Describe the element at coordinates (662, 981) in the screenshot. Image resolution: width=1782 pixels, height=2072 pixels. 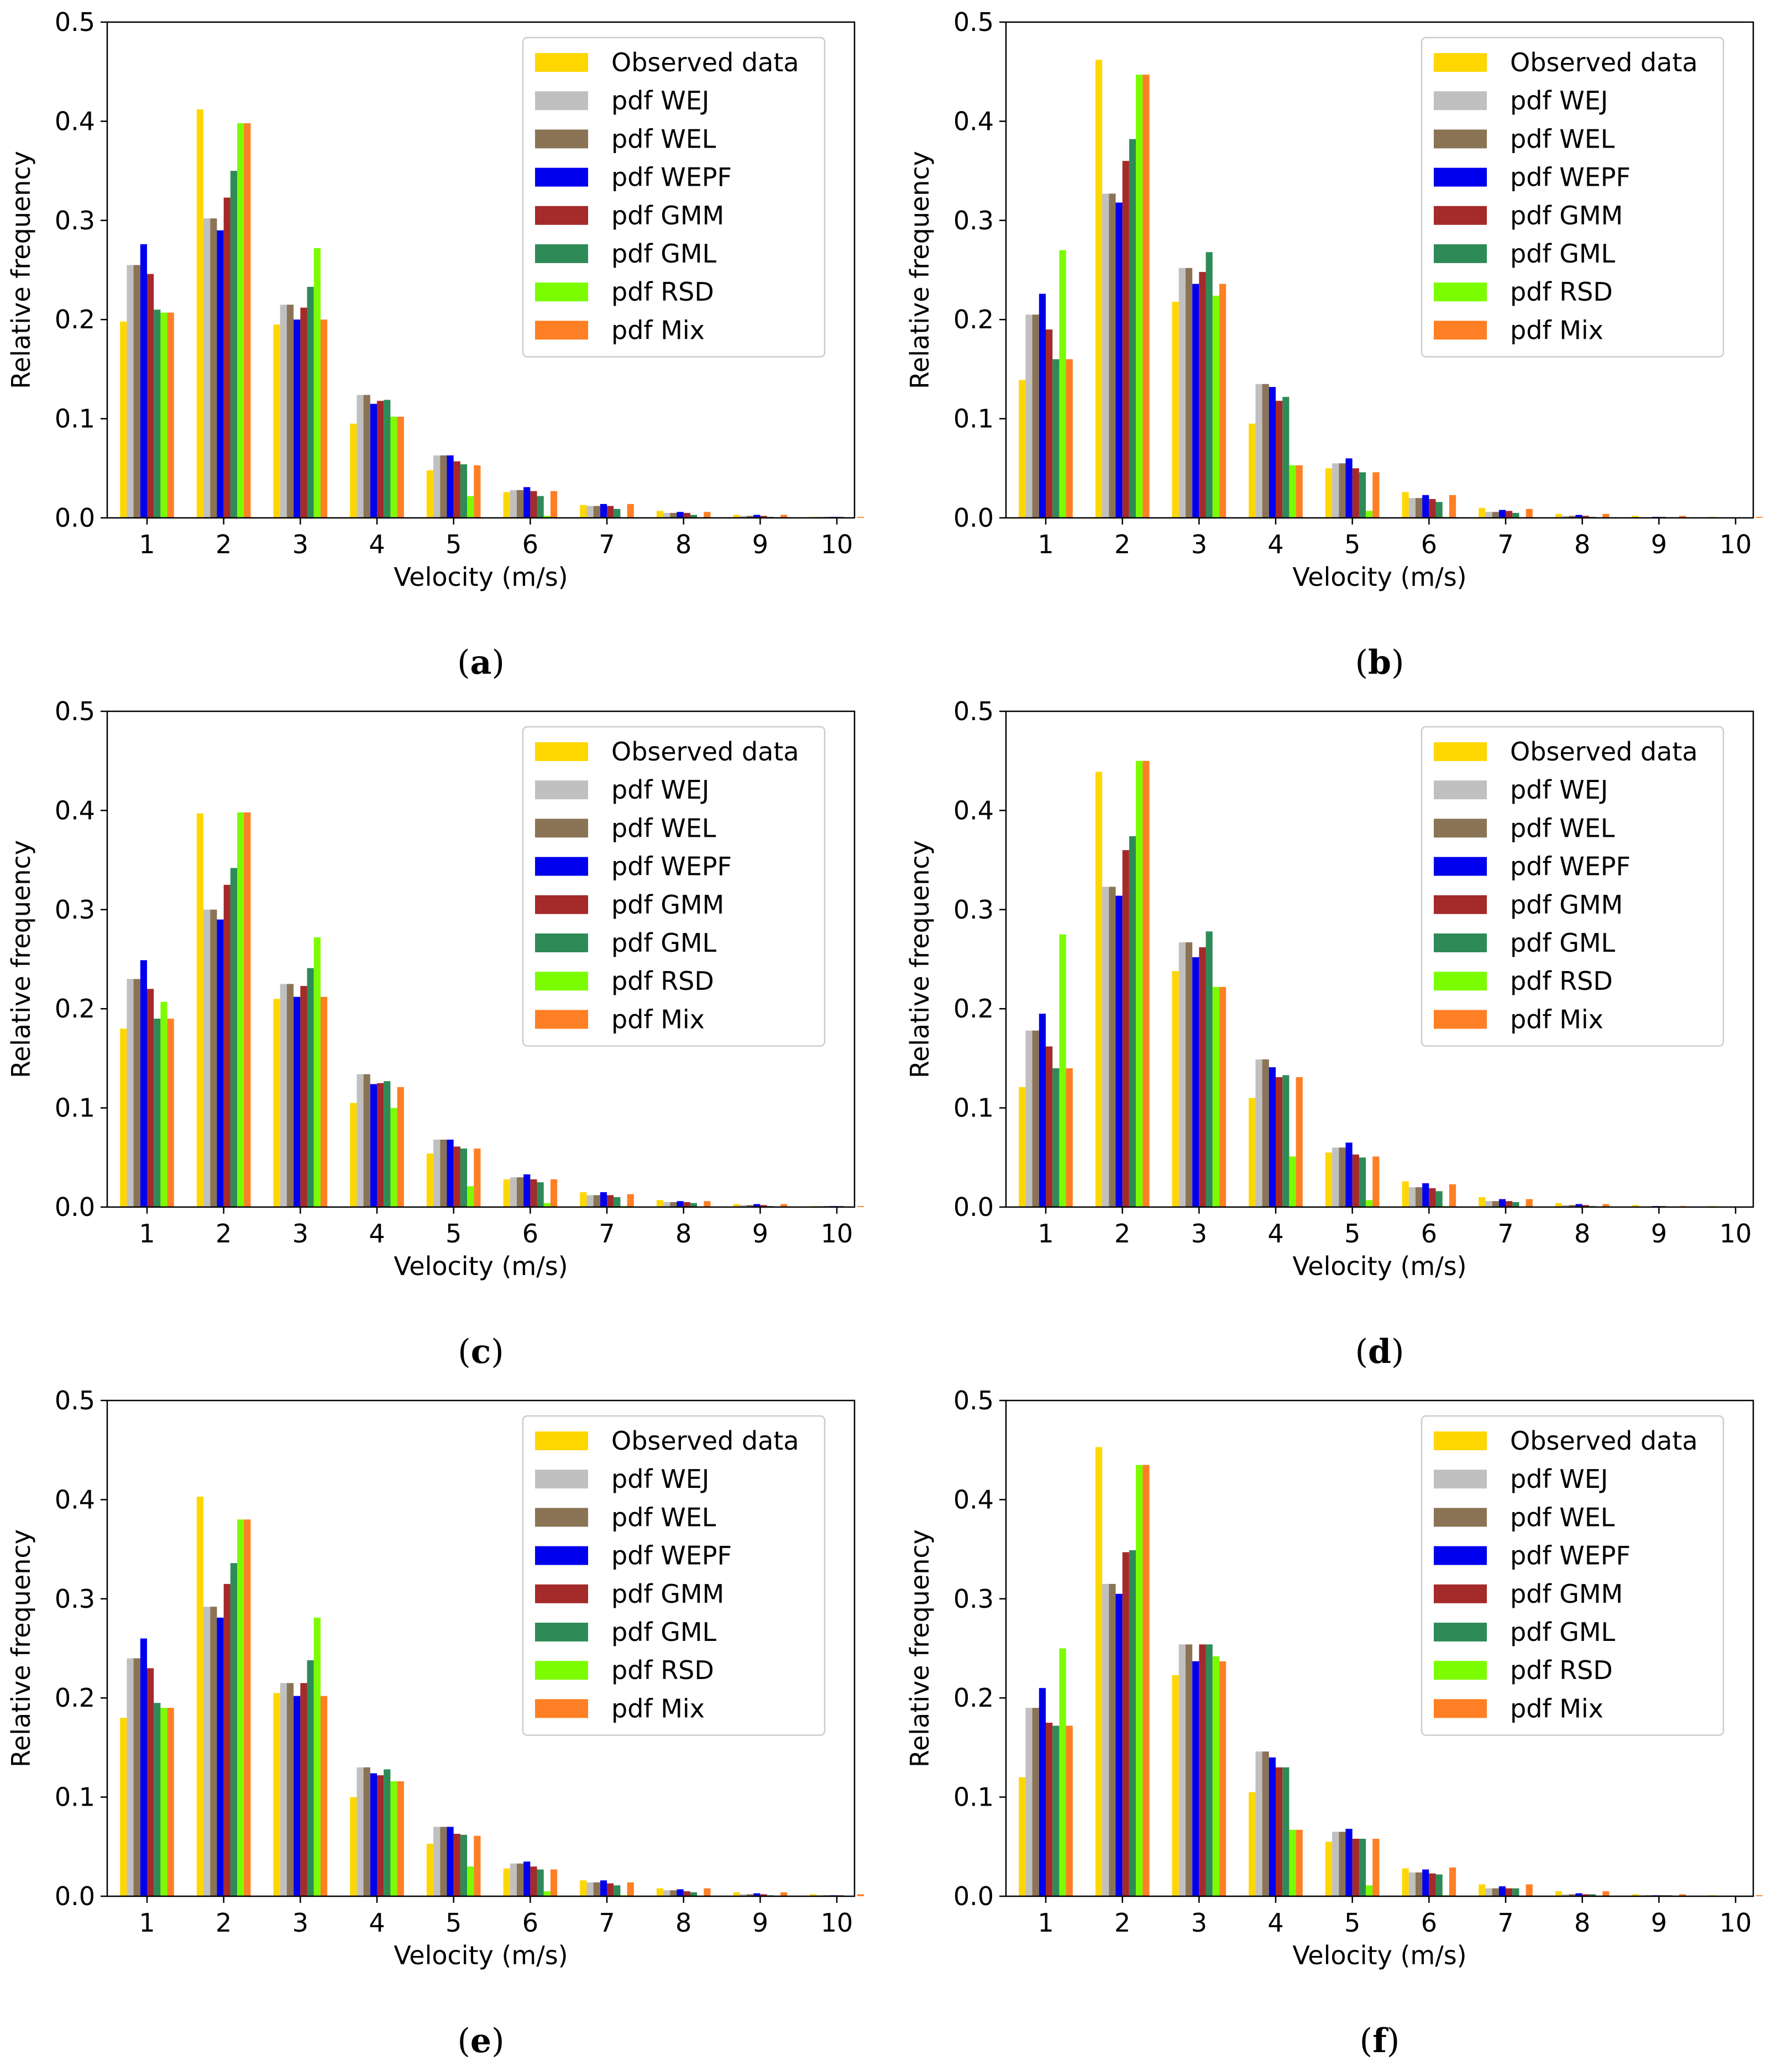
I see `legend-label: pdf RSD` at that location.